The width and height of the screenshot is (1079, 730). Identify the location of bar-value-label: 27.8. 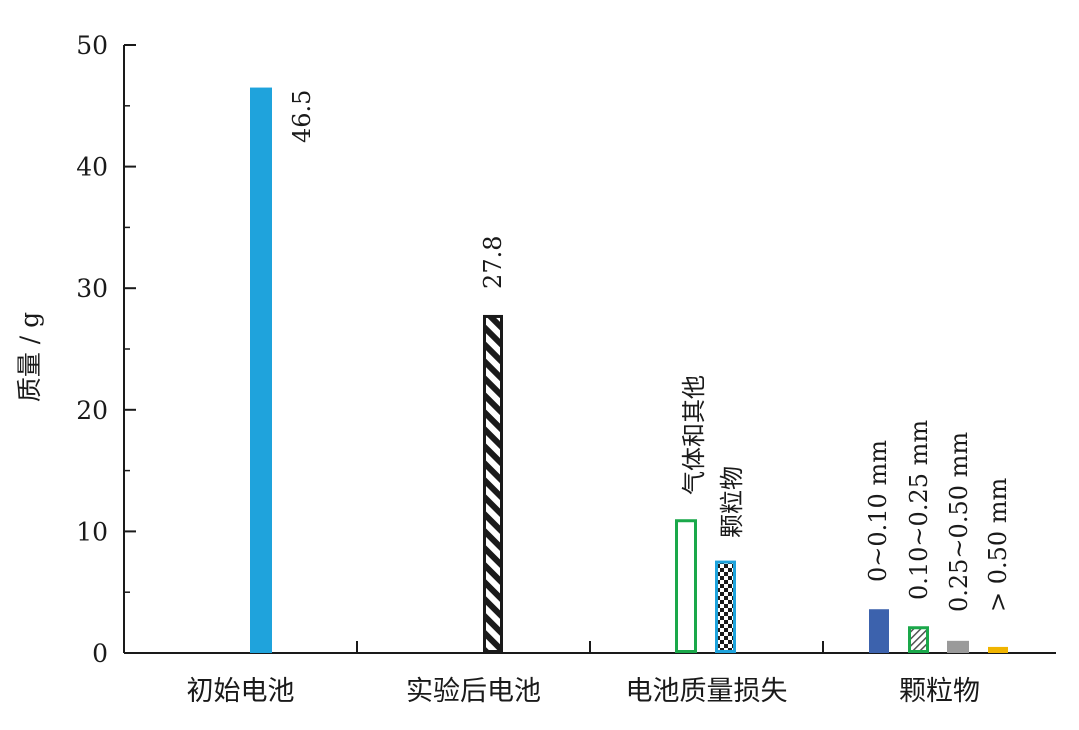
(493, 262).